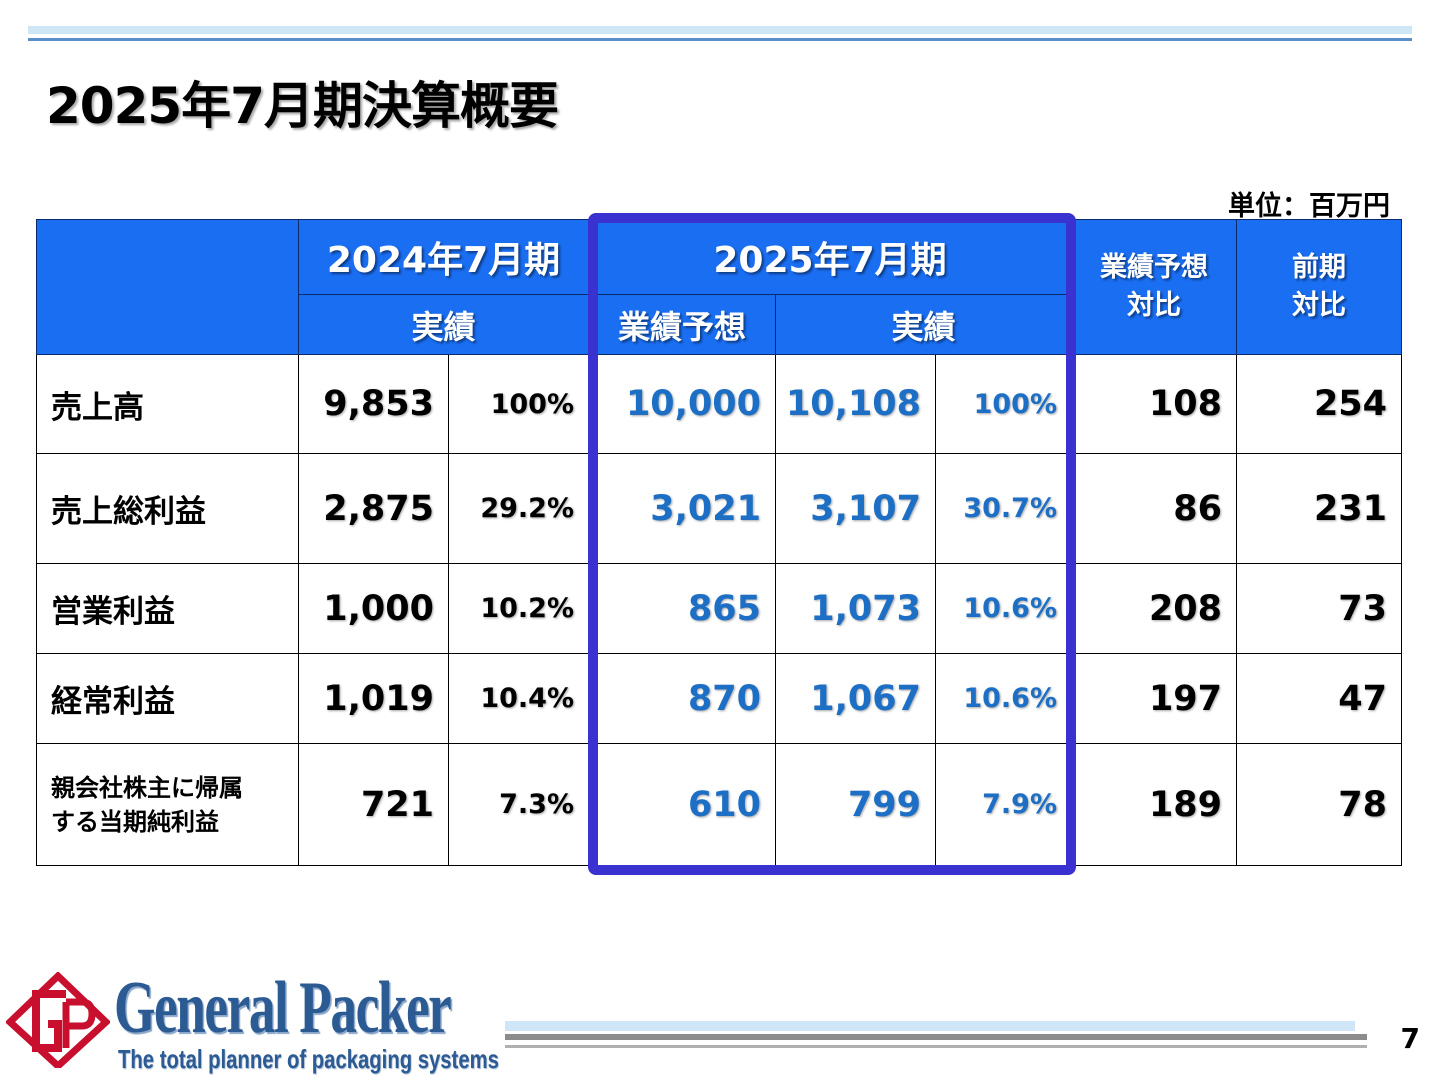  What do you see at coordinates (167, 804) in the screenshot?
I see `row-label: 親会社株主に帰属 する当期純利益` at bounding box center [167, 804].